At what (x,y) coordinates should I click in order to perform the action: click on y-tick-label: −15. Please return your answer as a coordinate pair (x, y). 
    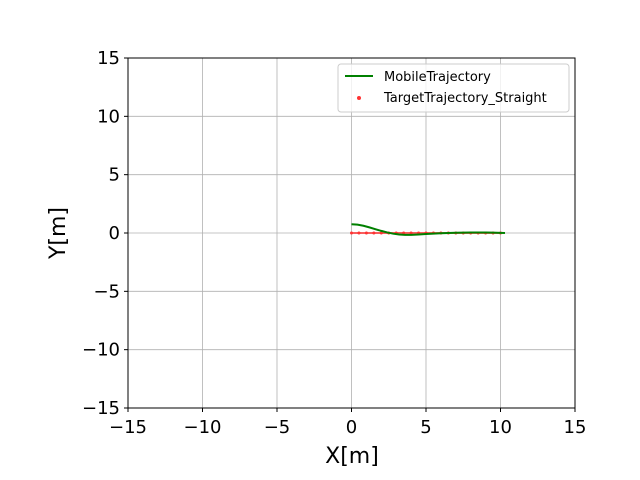
    Looking at the image, I should click on (101, 408).